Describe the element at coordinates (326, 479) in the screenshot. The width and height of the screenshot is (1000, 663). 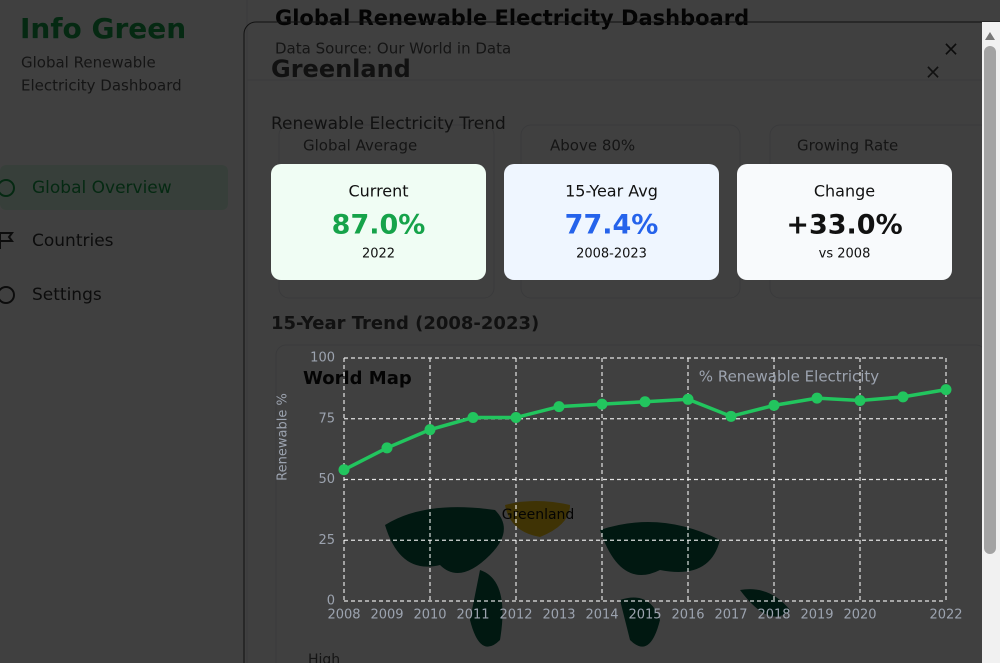
I see `y-tick-label: 50` at that location.